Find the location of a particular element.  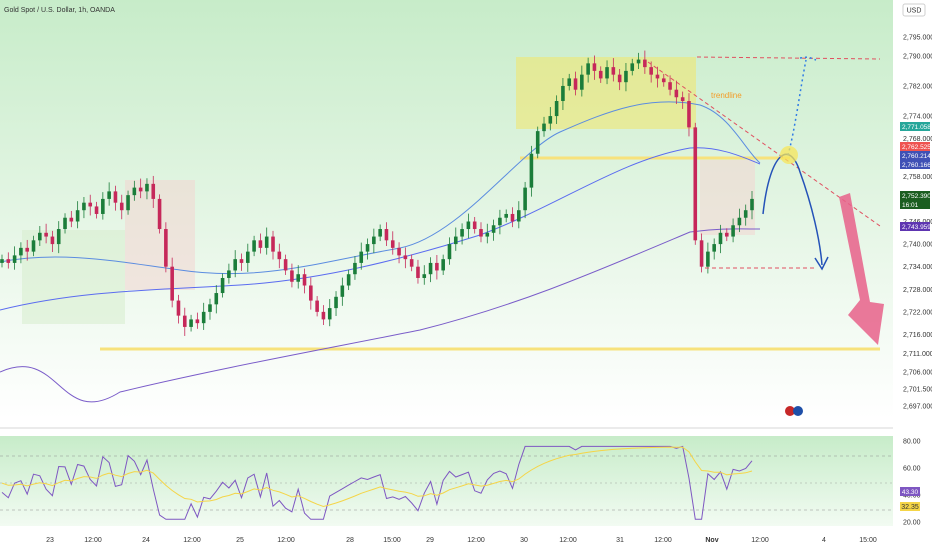

rsi-value: 43.30 is located at coordinates (910, 492).